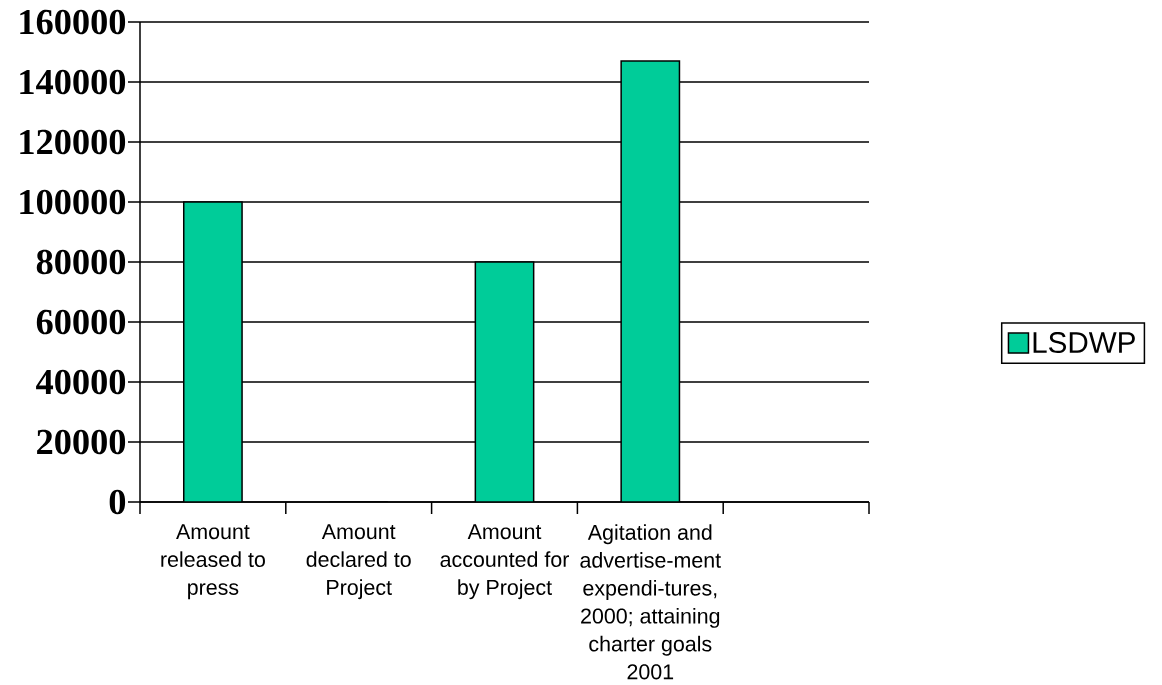 This screenshot has height=685, width=1162. What do you see at coordinates (213, 562) in the screenshot?
I see `x-tick-label: Amount released to press` at bounding box center [213, 562].